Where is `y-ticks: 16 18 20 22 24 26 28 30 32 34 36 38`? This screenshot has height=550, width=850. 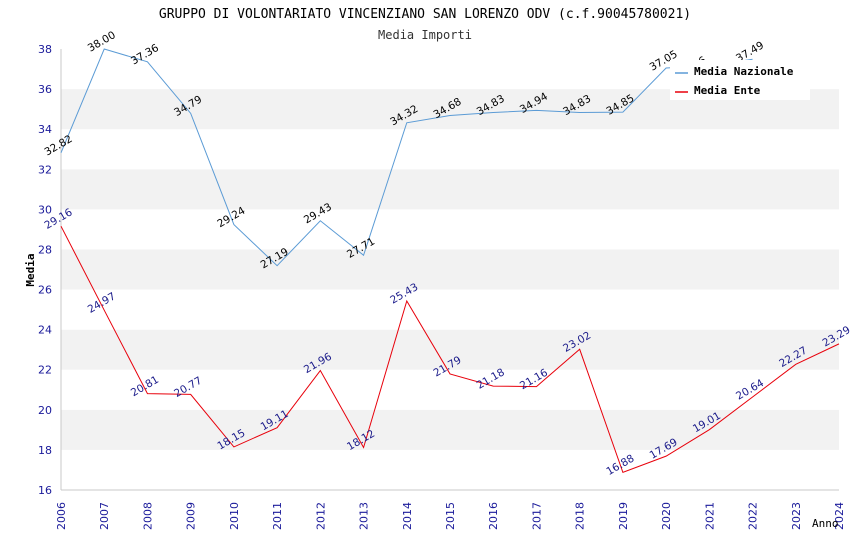 y-ticks: 16 18 20 22 24 26 28 30 32 34 36 38 is located at coordinates (45, 270).